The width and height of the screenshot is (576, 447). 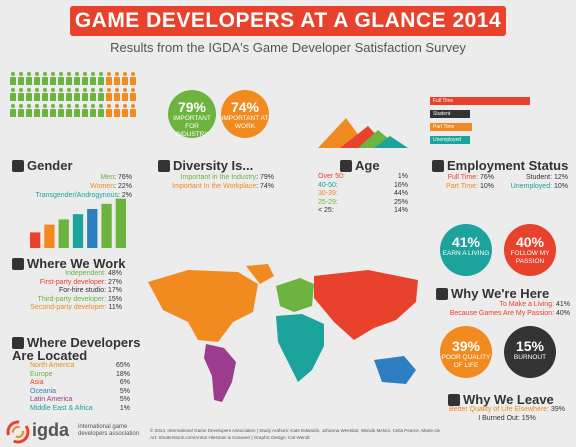 I want to click on work-value: 11%, so click(x=115, y=307).